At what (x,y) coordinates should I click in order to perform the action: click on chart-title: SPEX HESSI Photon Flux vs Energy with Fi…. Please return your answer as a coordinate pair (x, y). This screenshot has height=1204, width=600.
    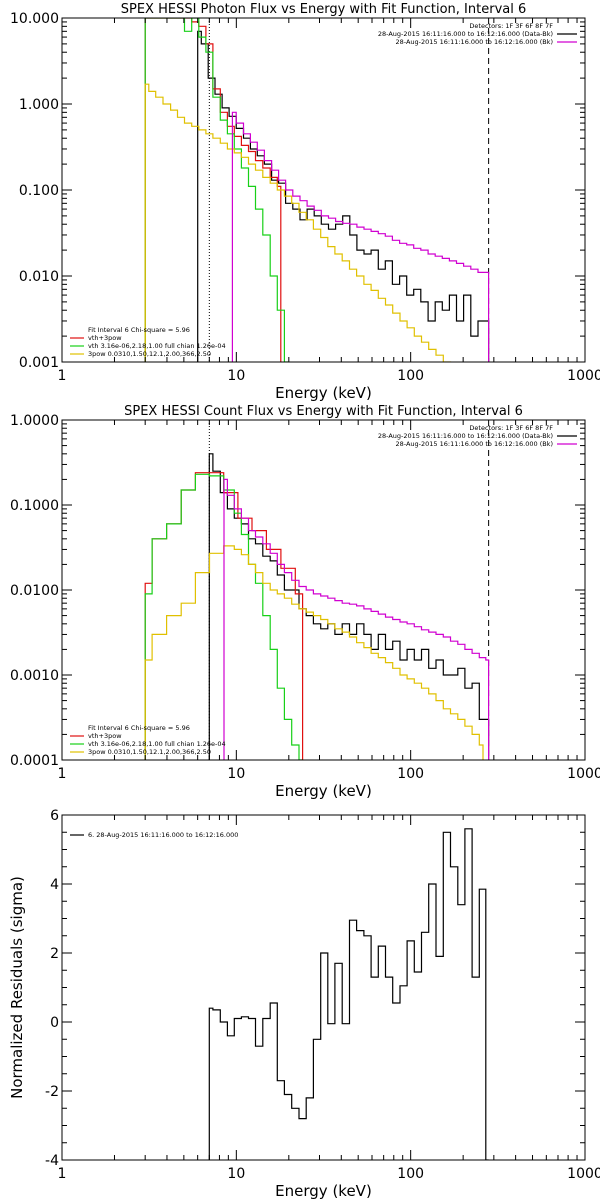
    Looking at the image, I should click on (324, 9).